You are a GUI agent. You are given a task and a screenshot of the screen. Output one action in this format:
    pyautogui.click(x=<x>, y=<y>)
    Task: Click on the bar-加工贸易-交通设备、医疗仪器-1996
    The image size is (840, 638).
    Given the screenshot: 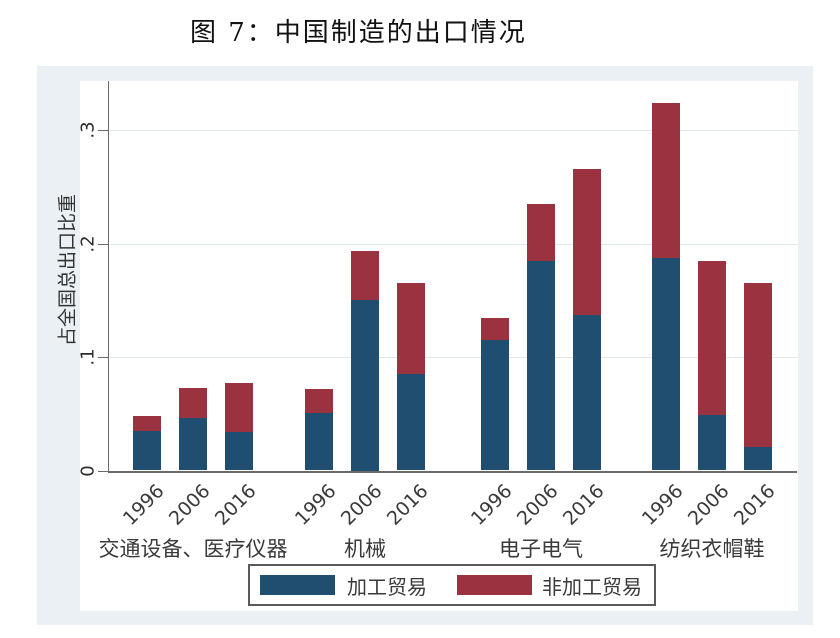 What is the action you would take?
    pyautogui.click(x=147, y=450)
    